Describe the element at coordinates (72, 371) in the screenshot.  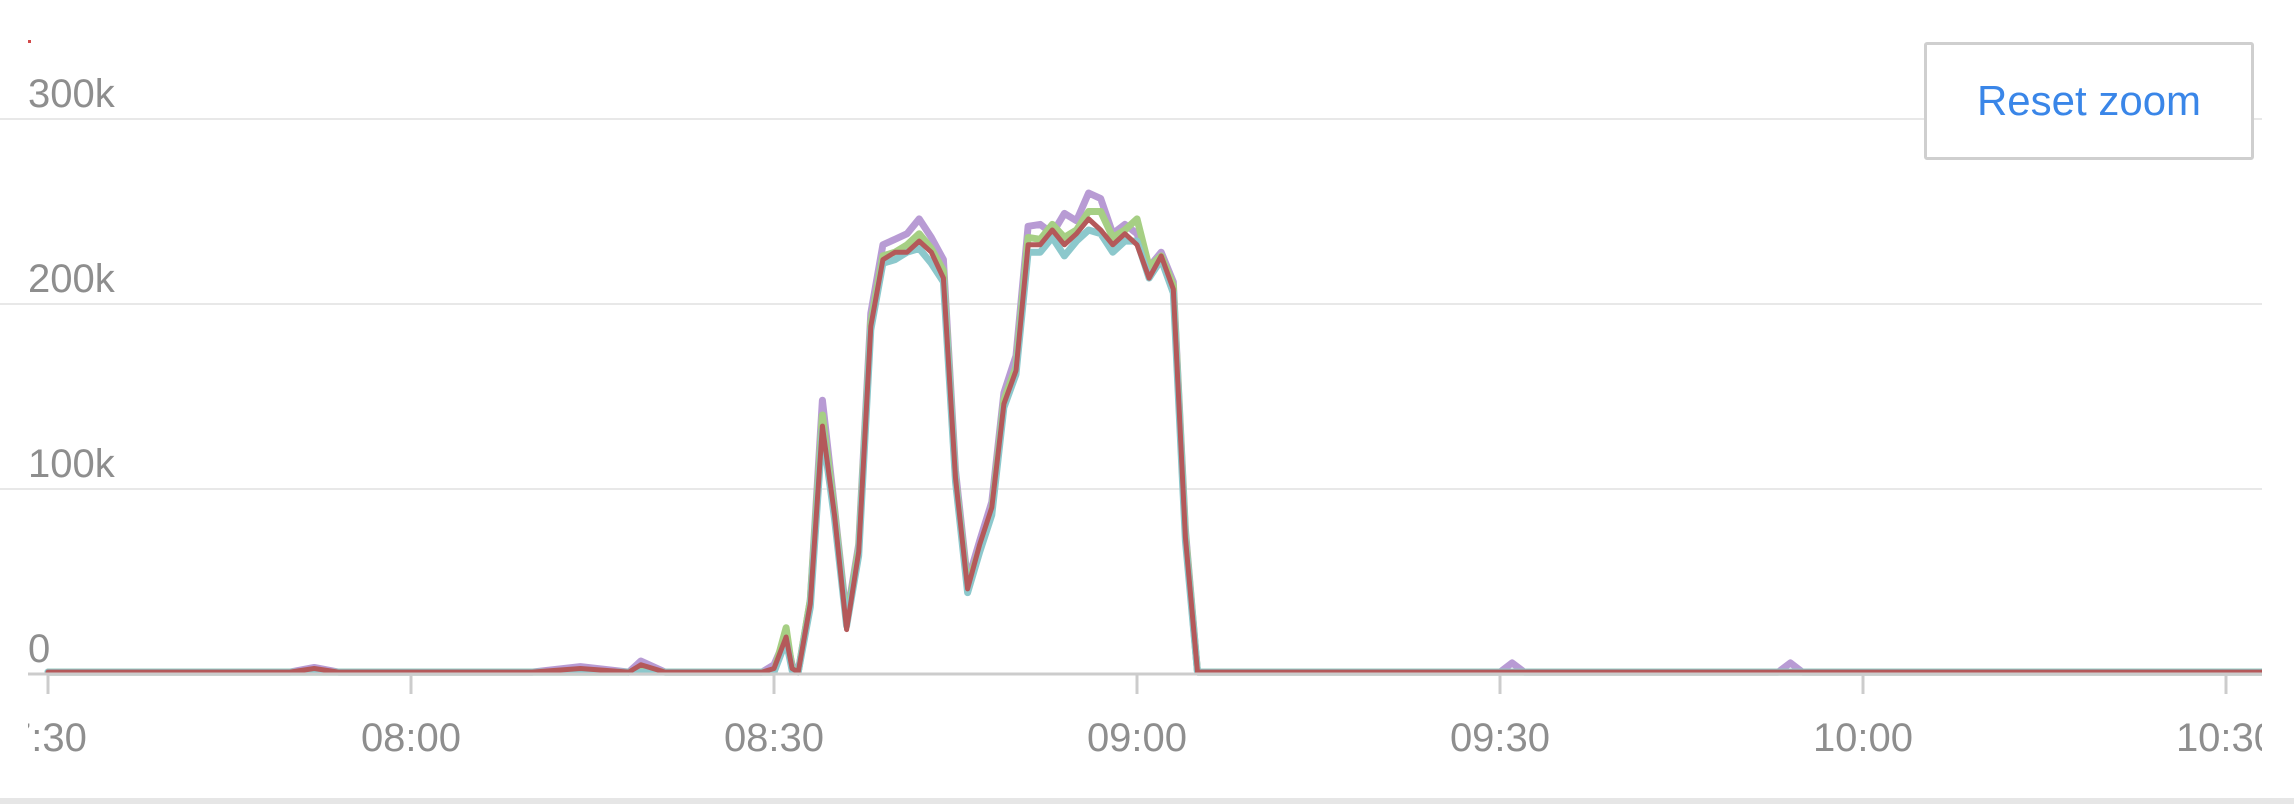
I see `y-axis: 0 100k 200k 300k` at that location.